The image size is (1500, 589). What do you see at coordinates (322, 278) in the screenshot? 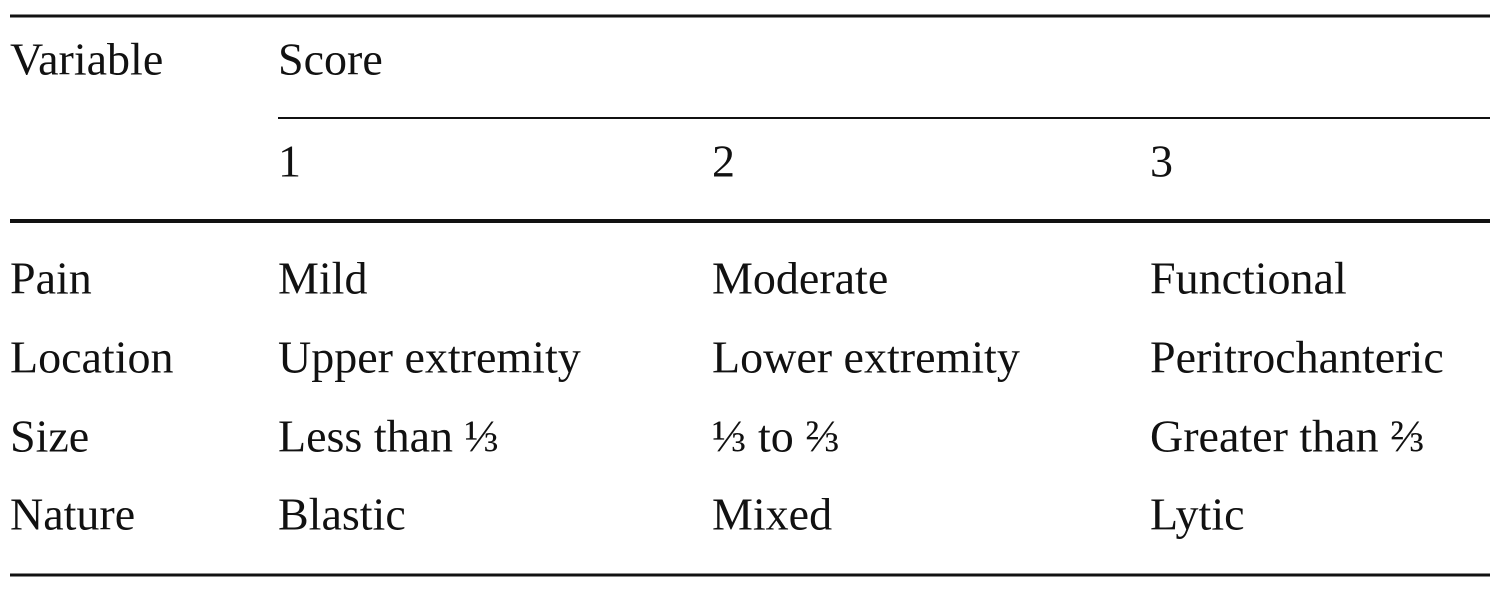
I see `cell: Mild` at bounding box center [322, 278].